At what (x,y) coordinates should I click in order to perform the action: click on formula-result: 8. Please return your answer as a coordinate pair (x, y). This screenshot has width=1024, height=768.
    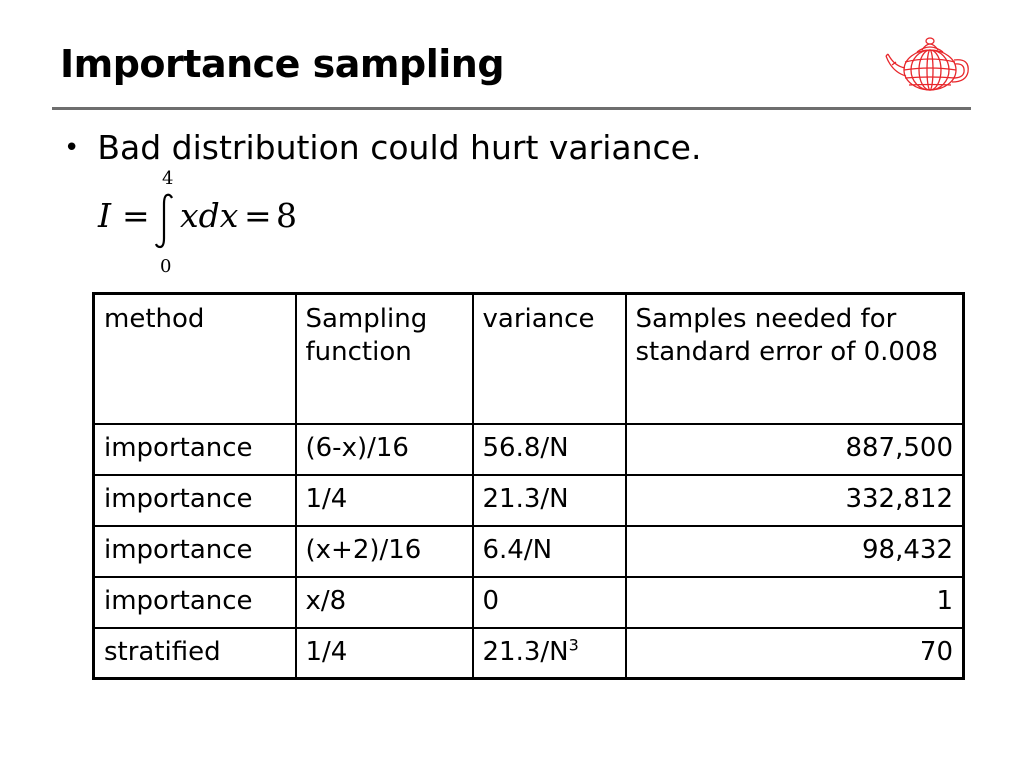
    Looking at the image, I should click on (286, 215).